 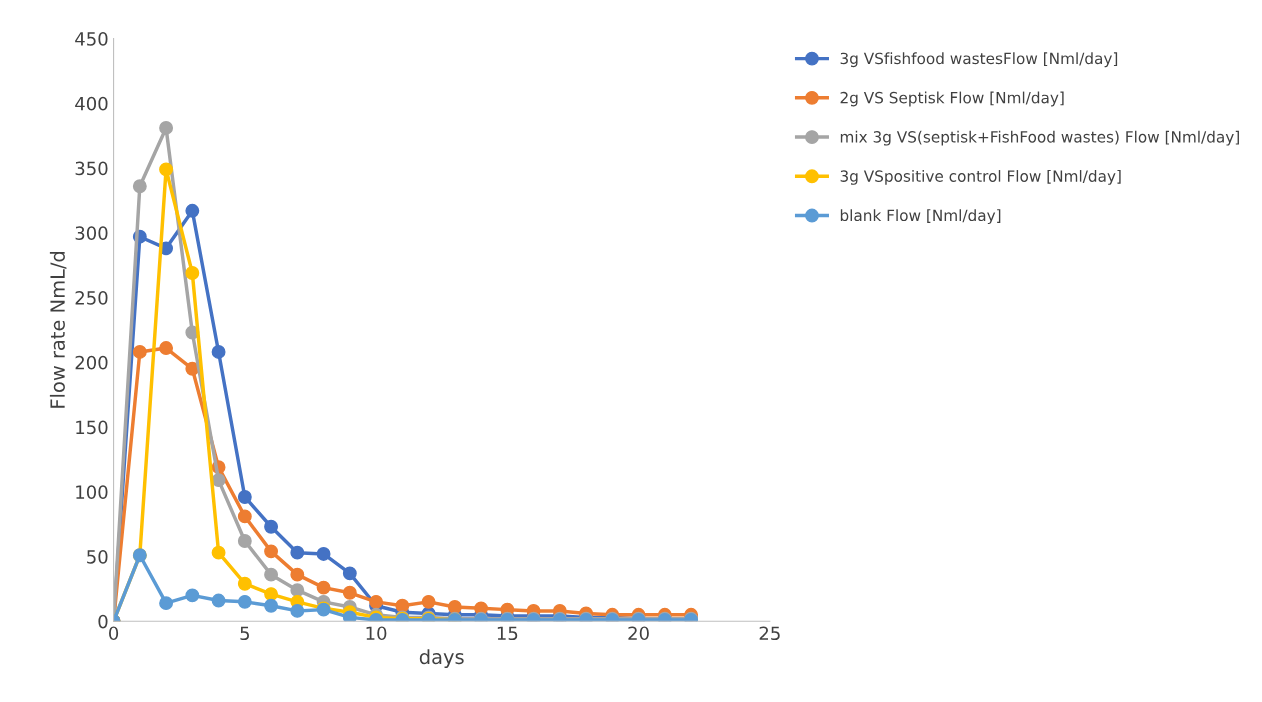 I want to click on x-tick-label: 10, so click(x=376, y=633).